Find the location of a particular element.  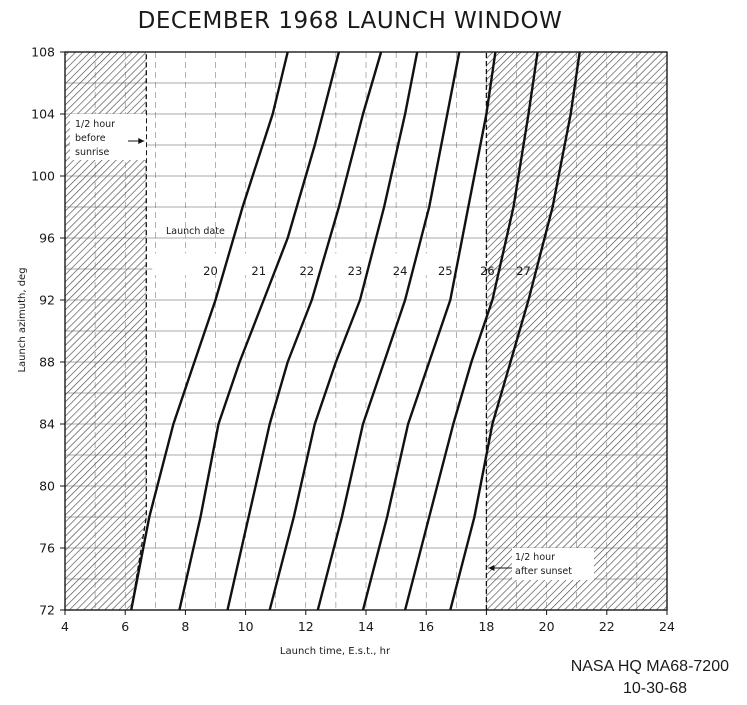

sunrise-label-line: sunrise is located at coordinates (92, 152).